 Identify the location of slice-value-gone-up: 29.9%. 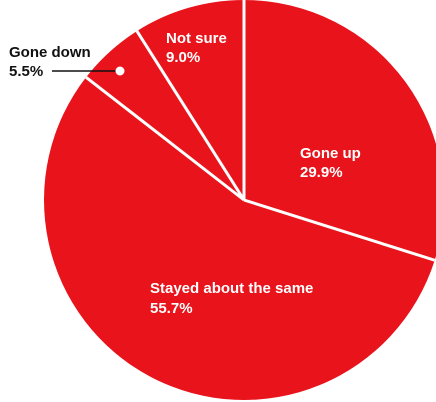
(321, 172).